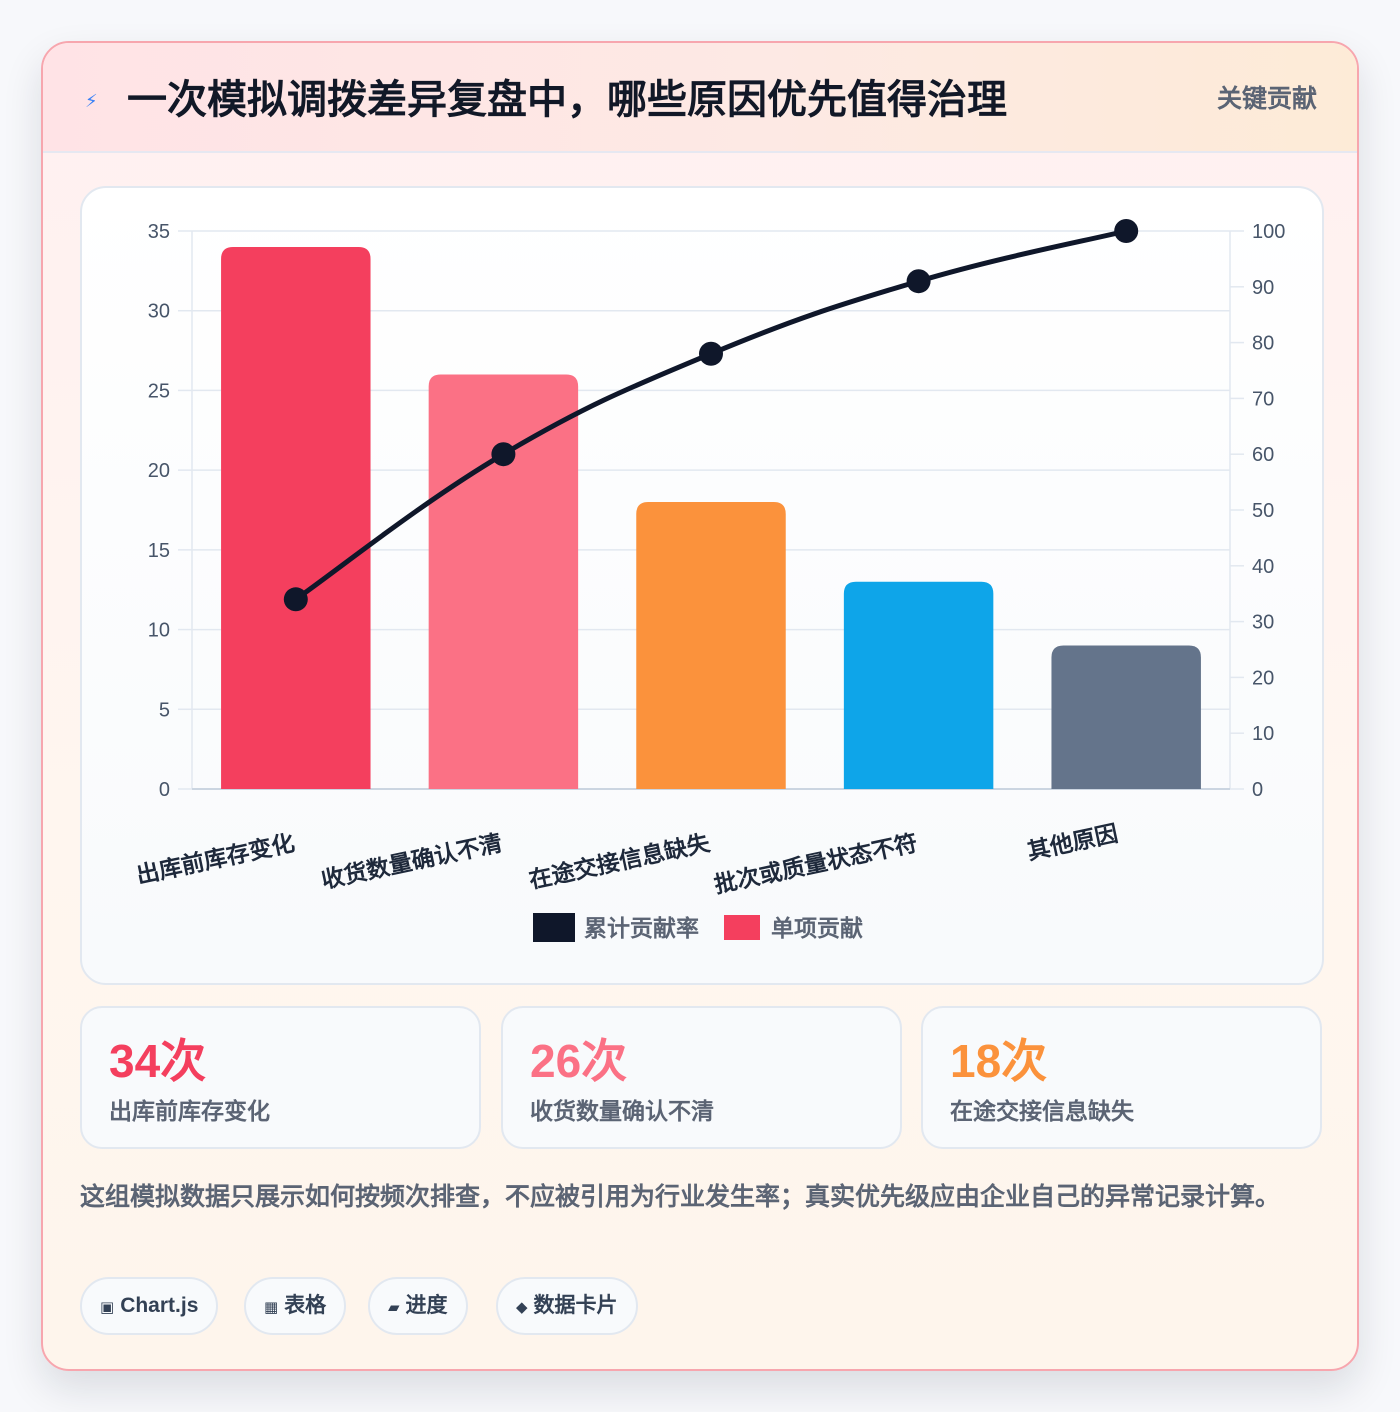 The height and width of the screenshot is (1412, 1400). I want to click on y-tick-right: 60, so click(1263, 455).